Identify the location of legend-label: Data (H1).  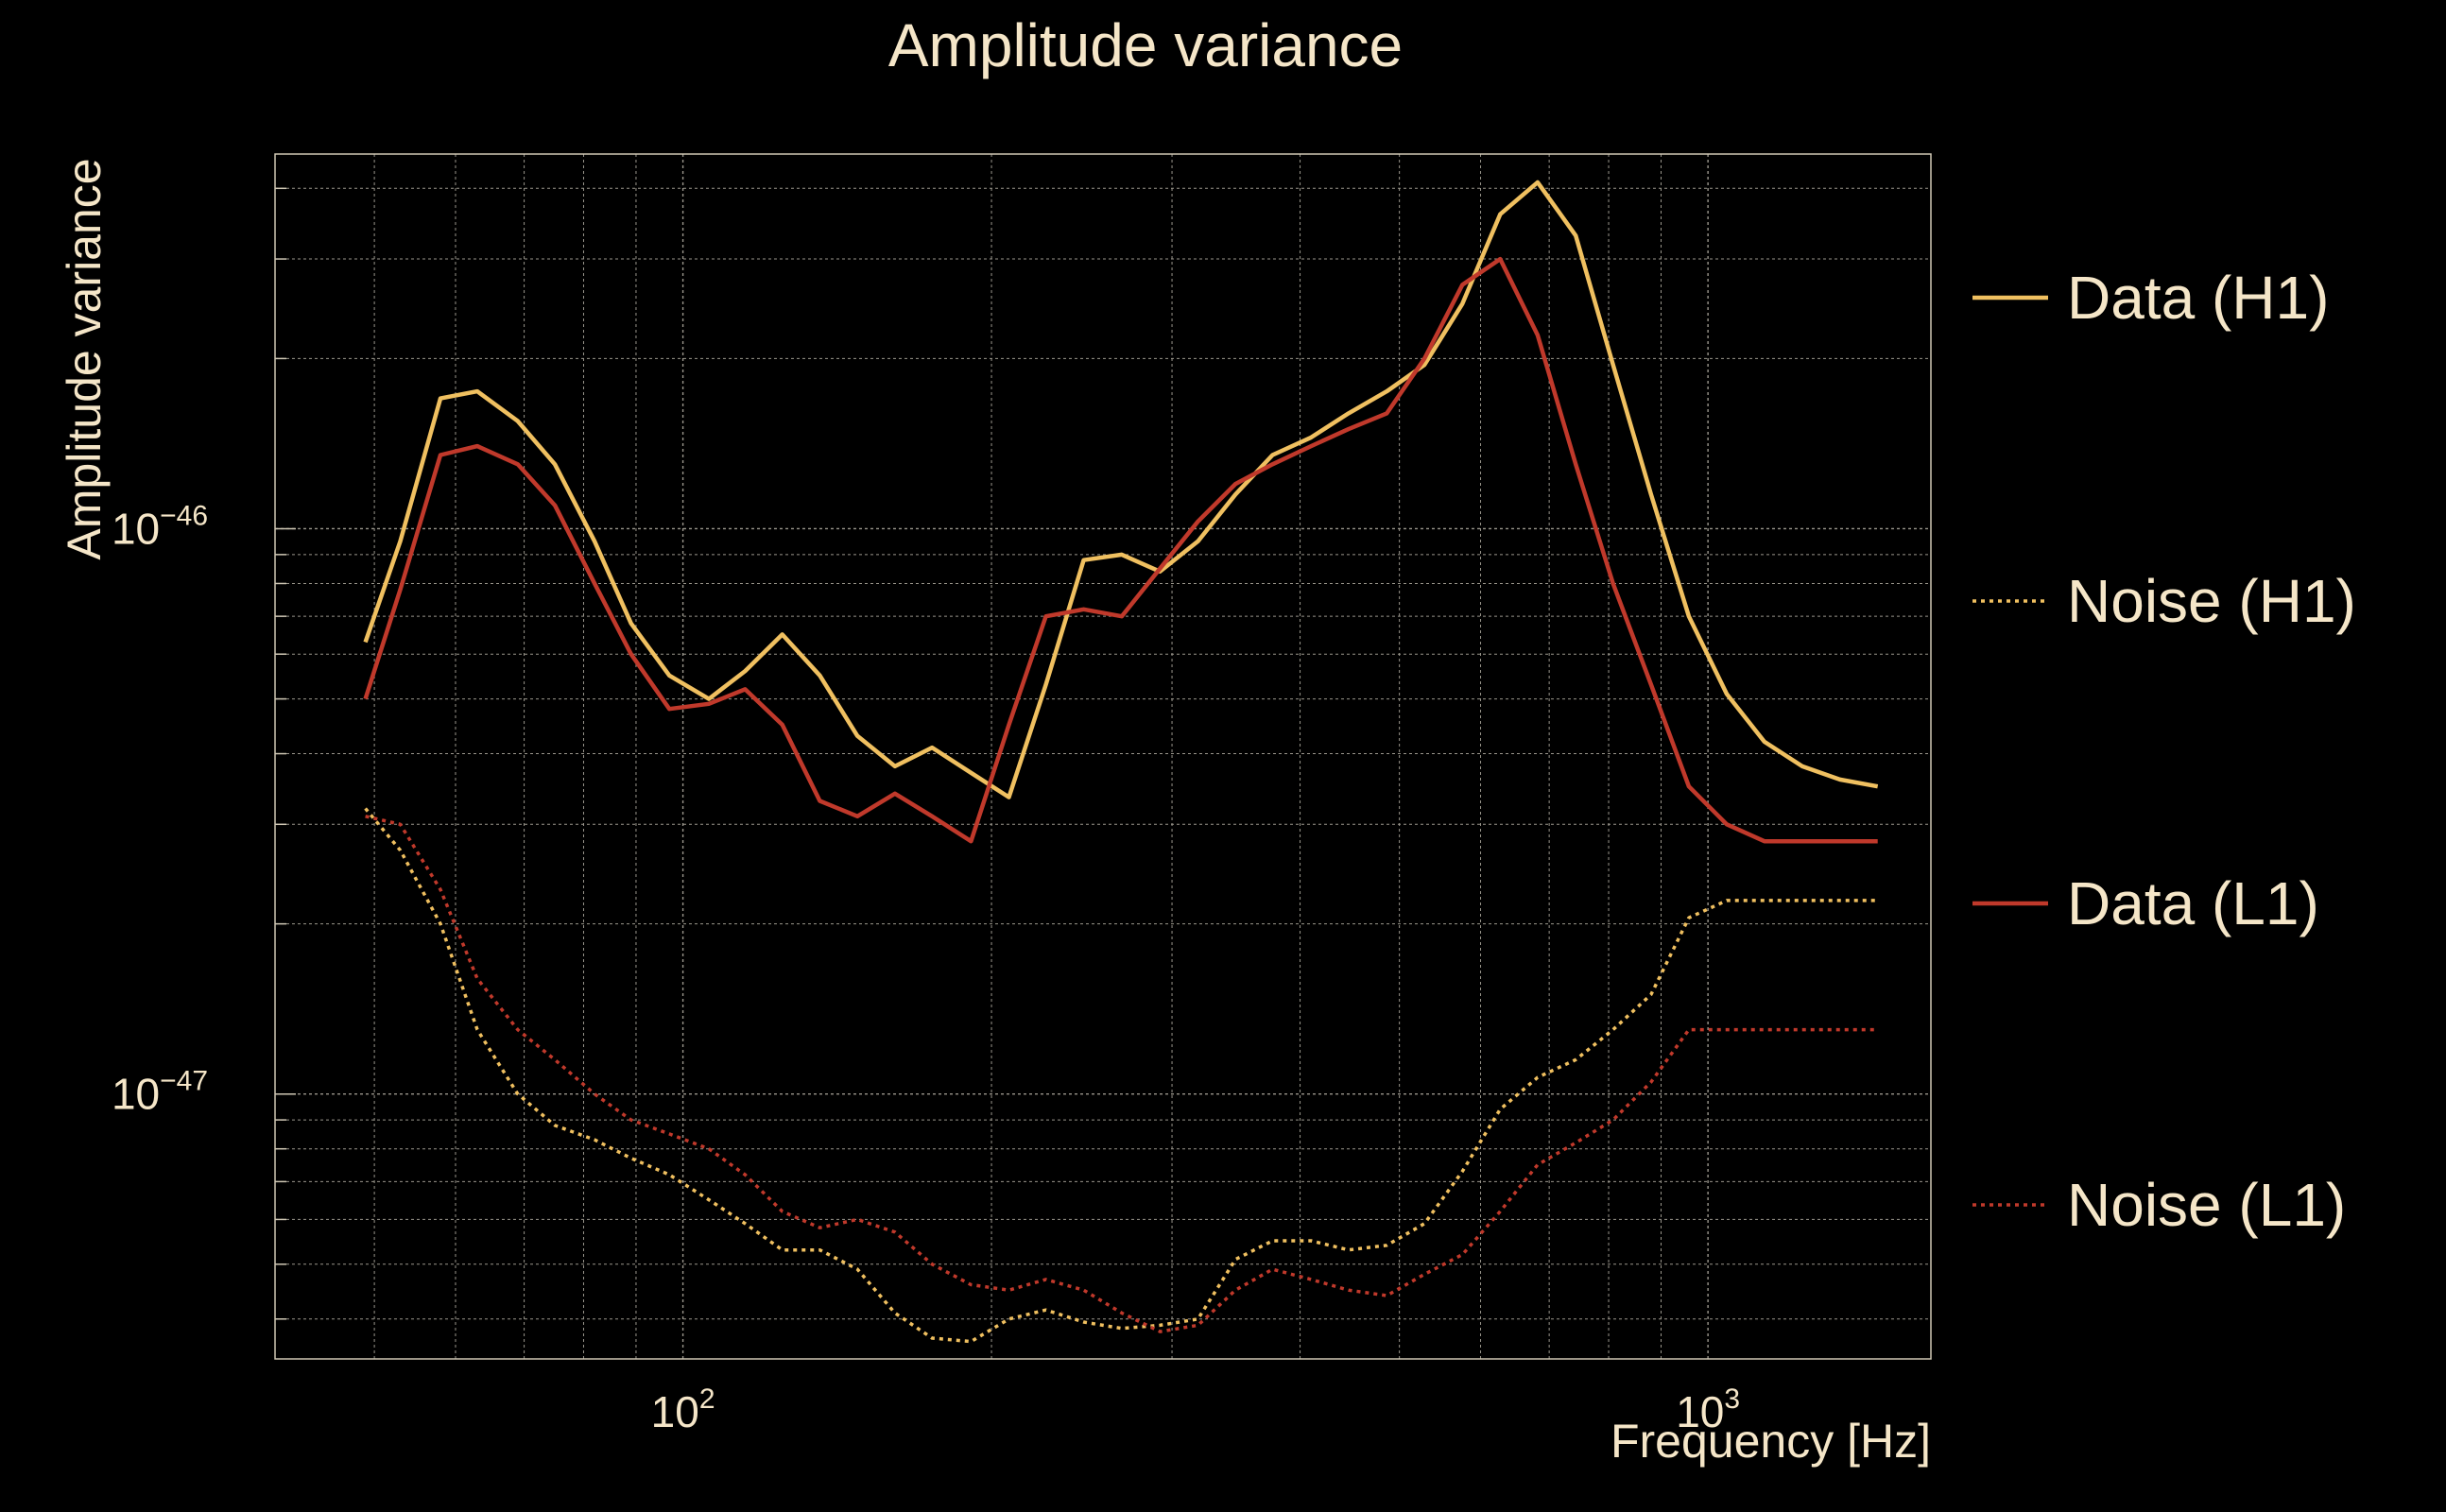
(2198, 298).